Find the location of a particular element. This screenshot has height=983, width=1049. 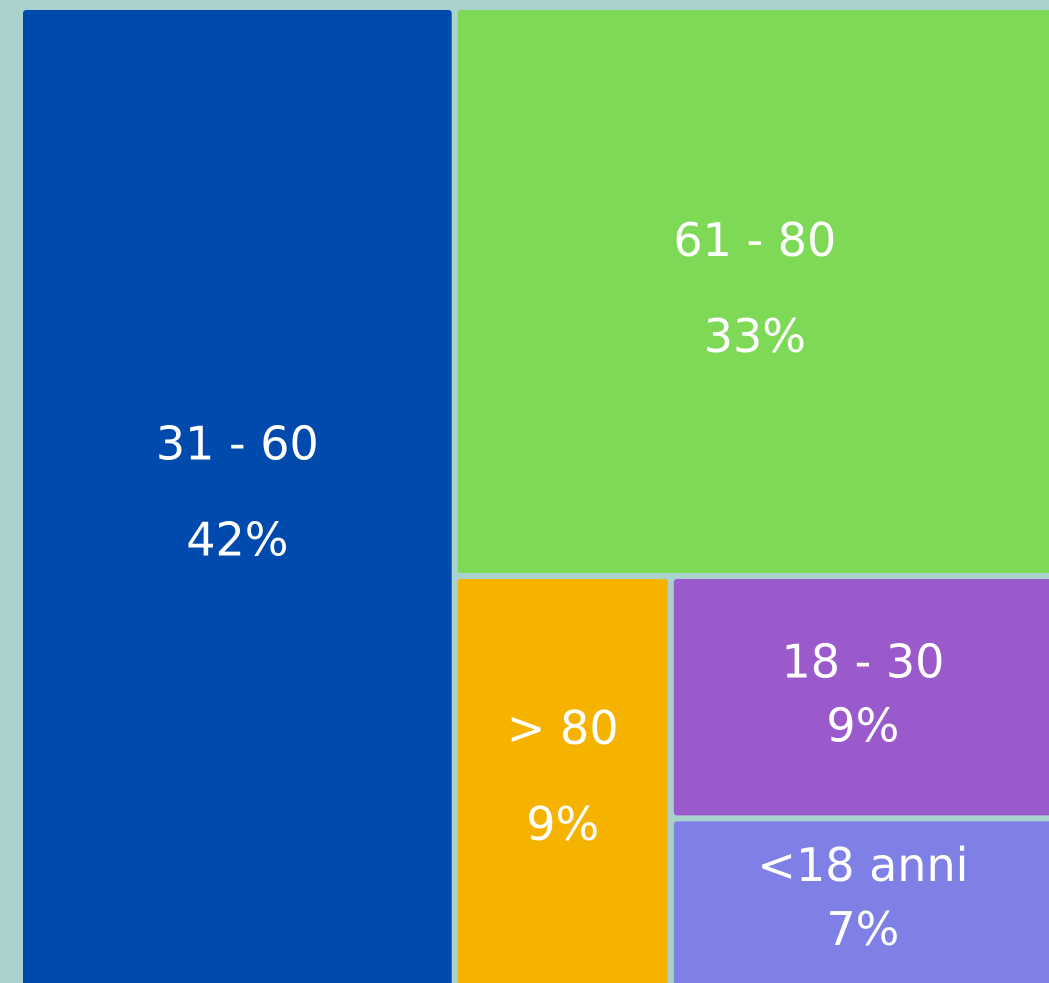

tile-label: <18 anni is located at coordinates (862, 865).